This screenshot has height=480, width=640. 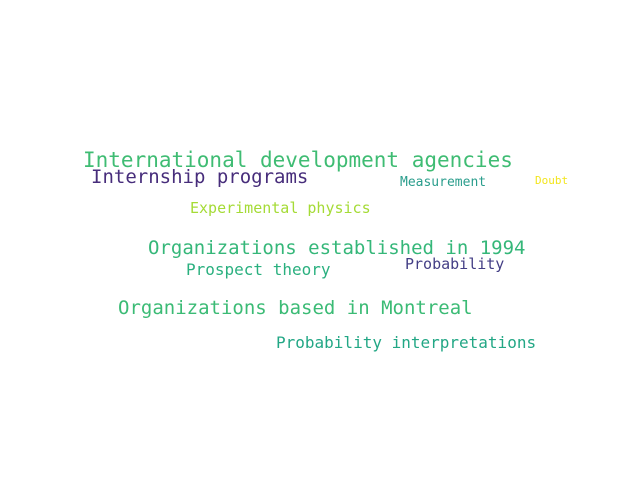 What do you see at coordinates (337, 248) in the screenshot?
I see `word-organizations-established-in-1994: Organizations established in 1994` at bounding box center [337, 248].